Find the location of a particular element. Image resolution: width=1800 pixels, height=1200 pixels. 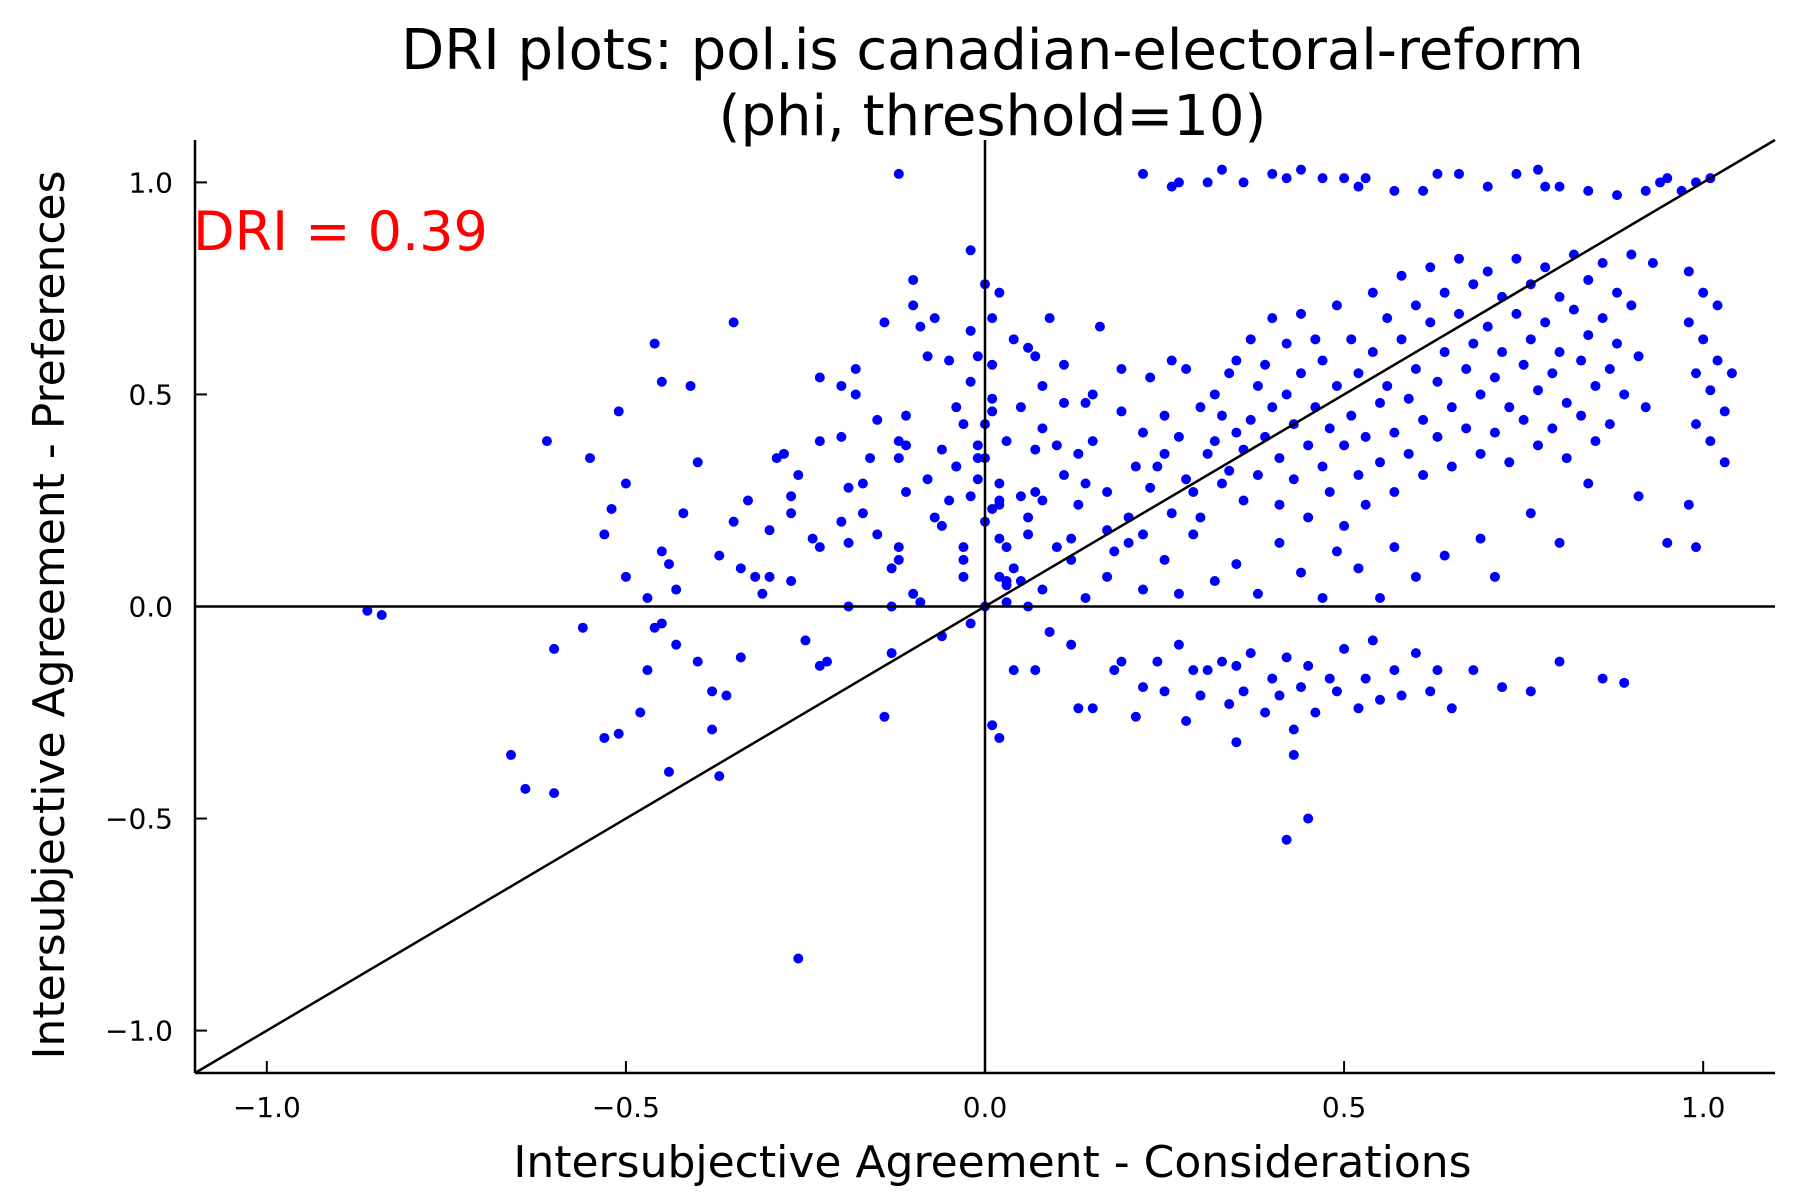

y-axis-label: Intersubjective Agreement - Preferences is located at coordinates (49, 615).